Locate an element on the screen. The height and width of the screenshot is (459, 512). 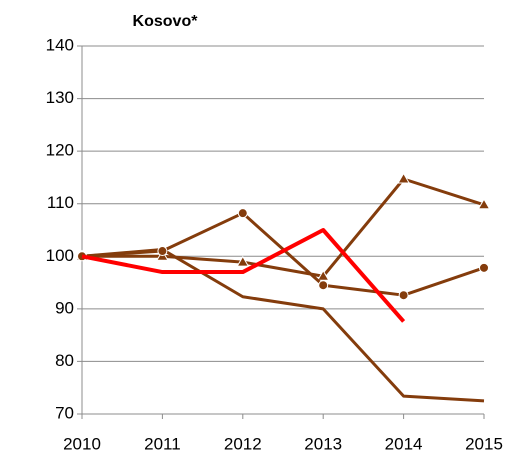
y-tick-label: 90 is located at coordinates (64, 307).